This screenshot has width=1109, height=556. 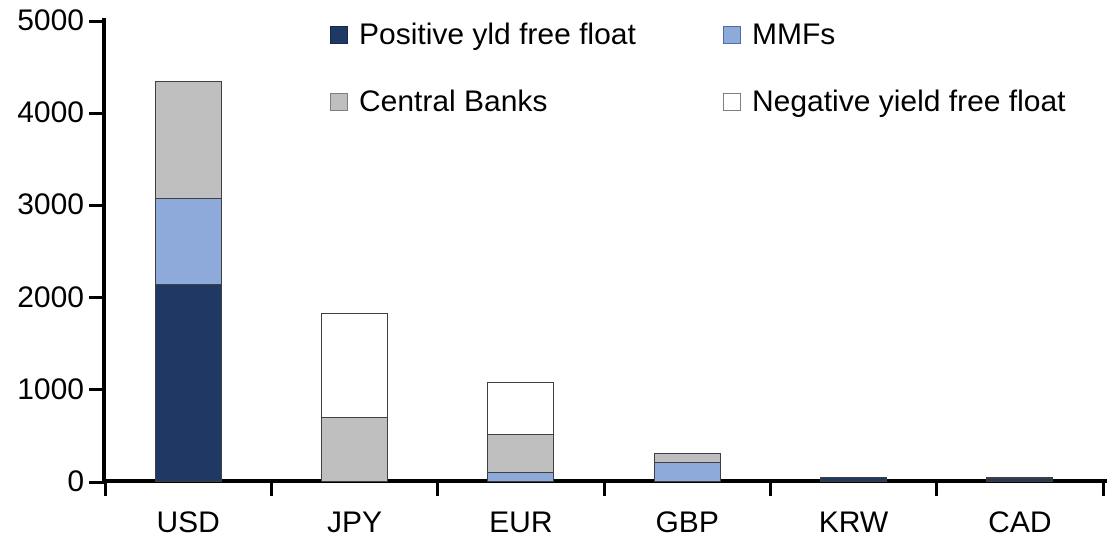 I want to click on legend-item-central-banks: Central Banks, so click(x=438, y=102).